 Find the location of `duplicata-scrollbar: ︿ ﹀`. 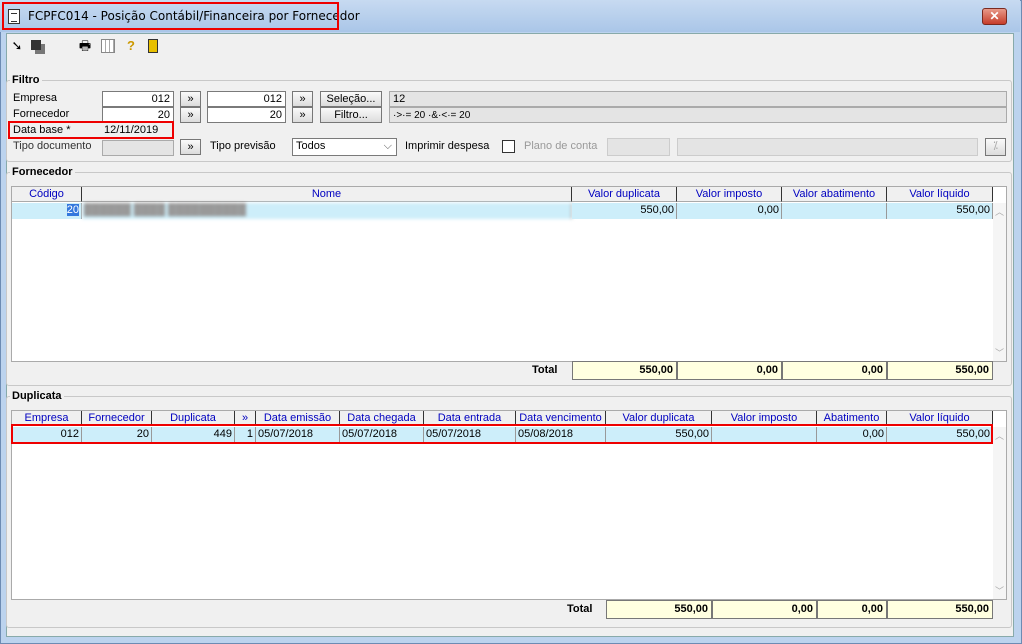

duplicata-scrollbar: ︿ ﹀ is located at coordinates (999, 513).